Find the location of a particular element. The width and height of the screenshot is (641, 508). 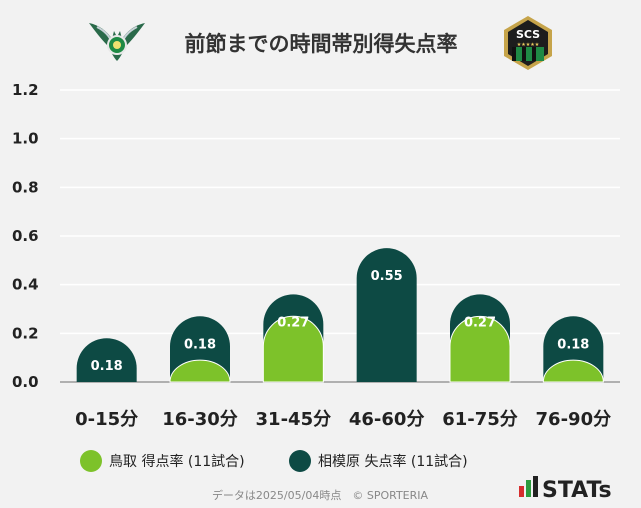

stats-logo-bar-red is located at coordinates (521, 491).